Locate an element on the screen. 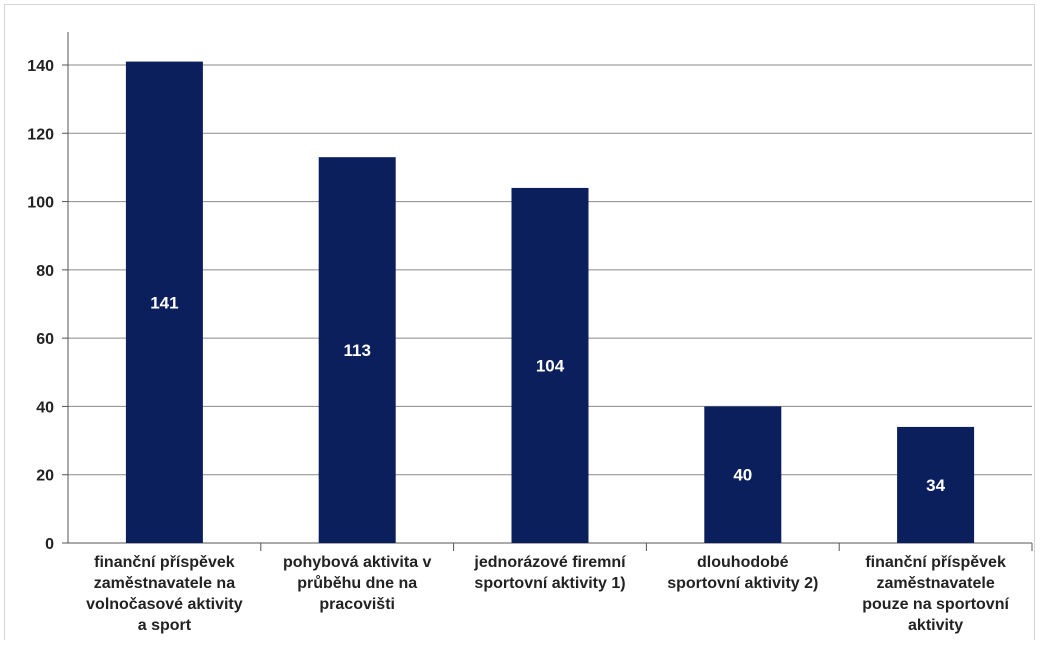 The height and width of the screenshot is (646, 1041). category-label-line: pohybová aktivita v is located at coordinates (357, 562).